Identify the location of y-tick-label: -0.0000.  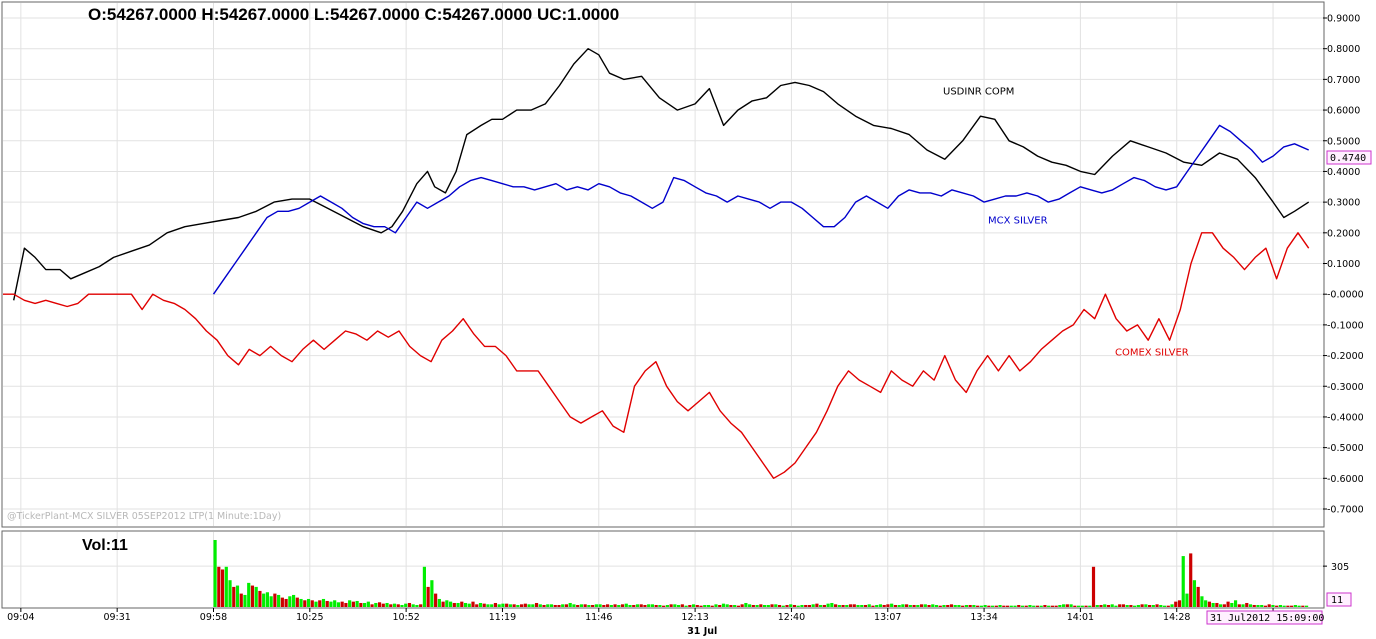
(1345, 295).